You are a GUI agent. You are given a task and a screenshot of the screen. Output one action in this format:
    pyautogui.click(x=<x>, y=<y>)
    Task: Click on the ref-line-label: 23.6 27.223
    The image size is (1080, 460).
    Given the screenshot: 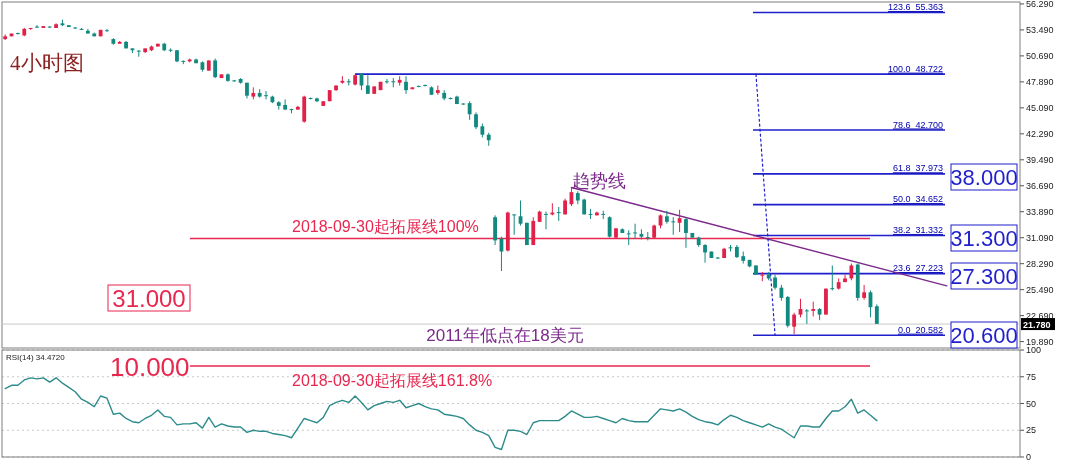 What is the action you would take?
    pyautogui.click(x=917, y=268)
    